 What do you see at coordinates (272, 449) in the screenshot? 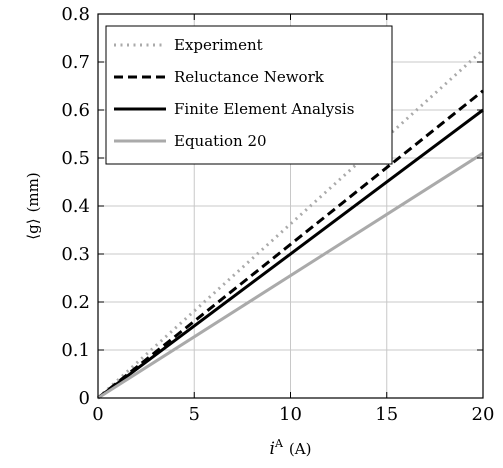
I see `x-axis-label-main: i` at bounding box center [272, 449].